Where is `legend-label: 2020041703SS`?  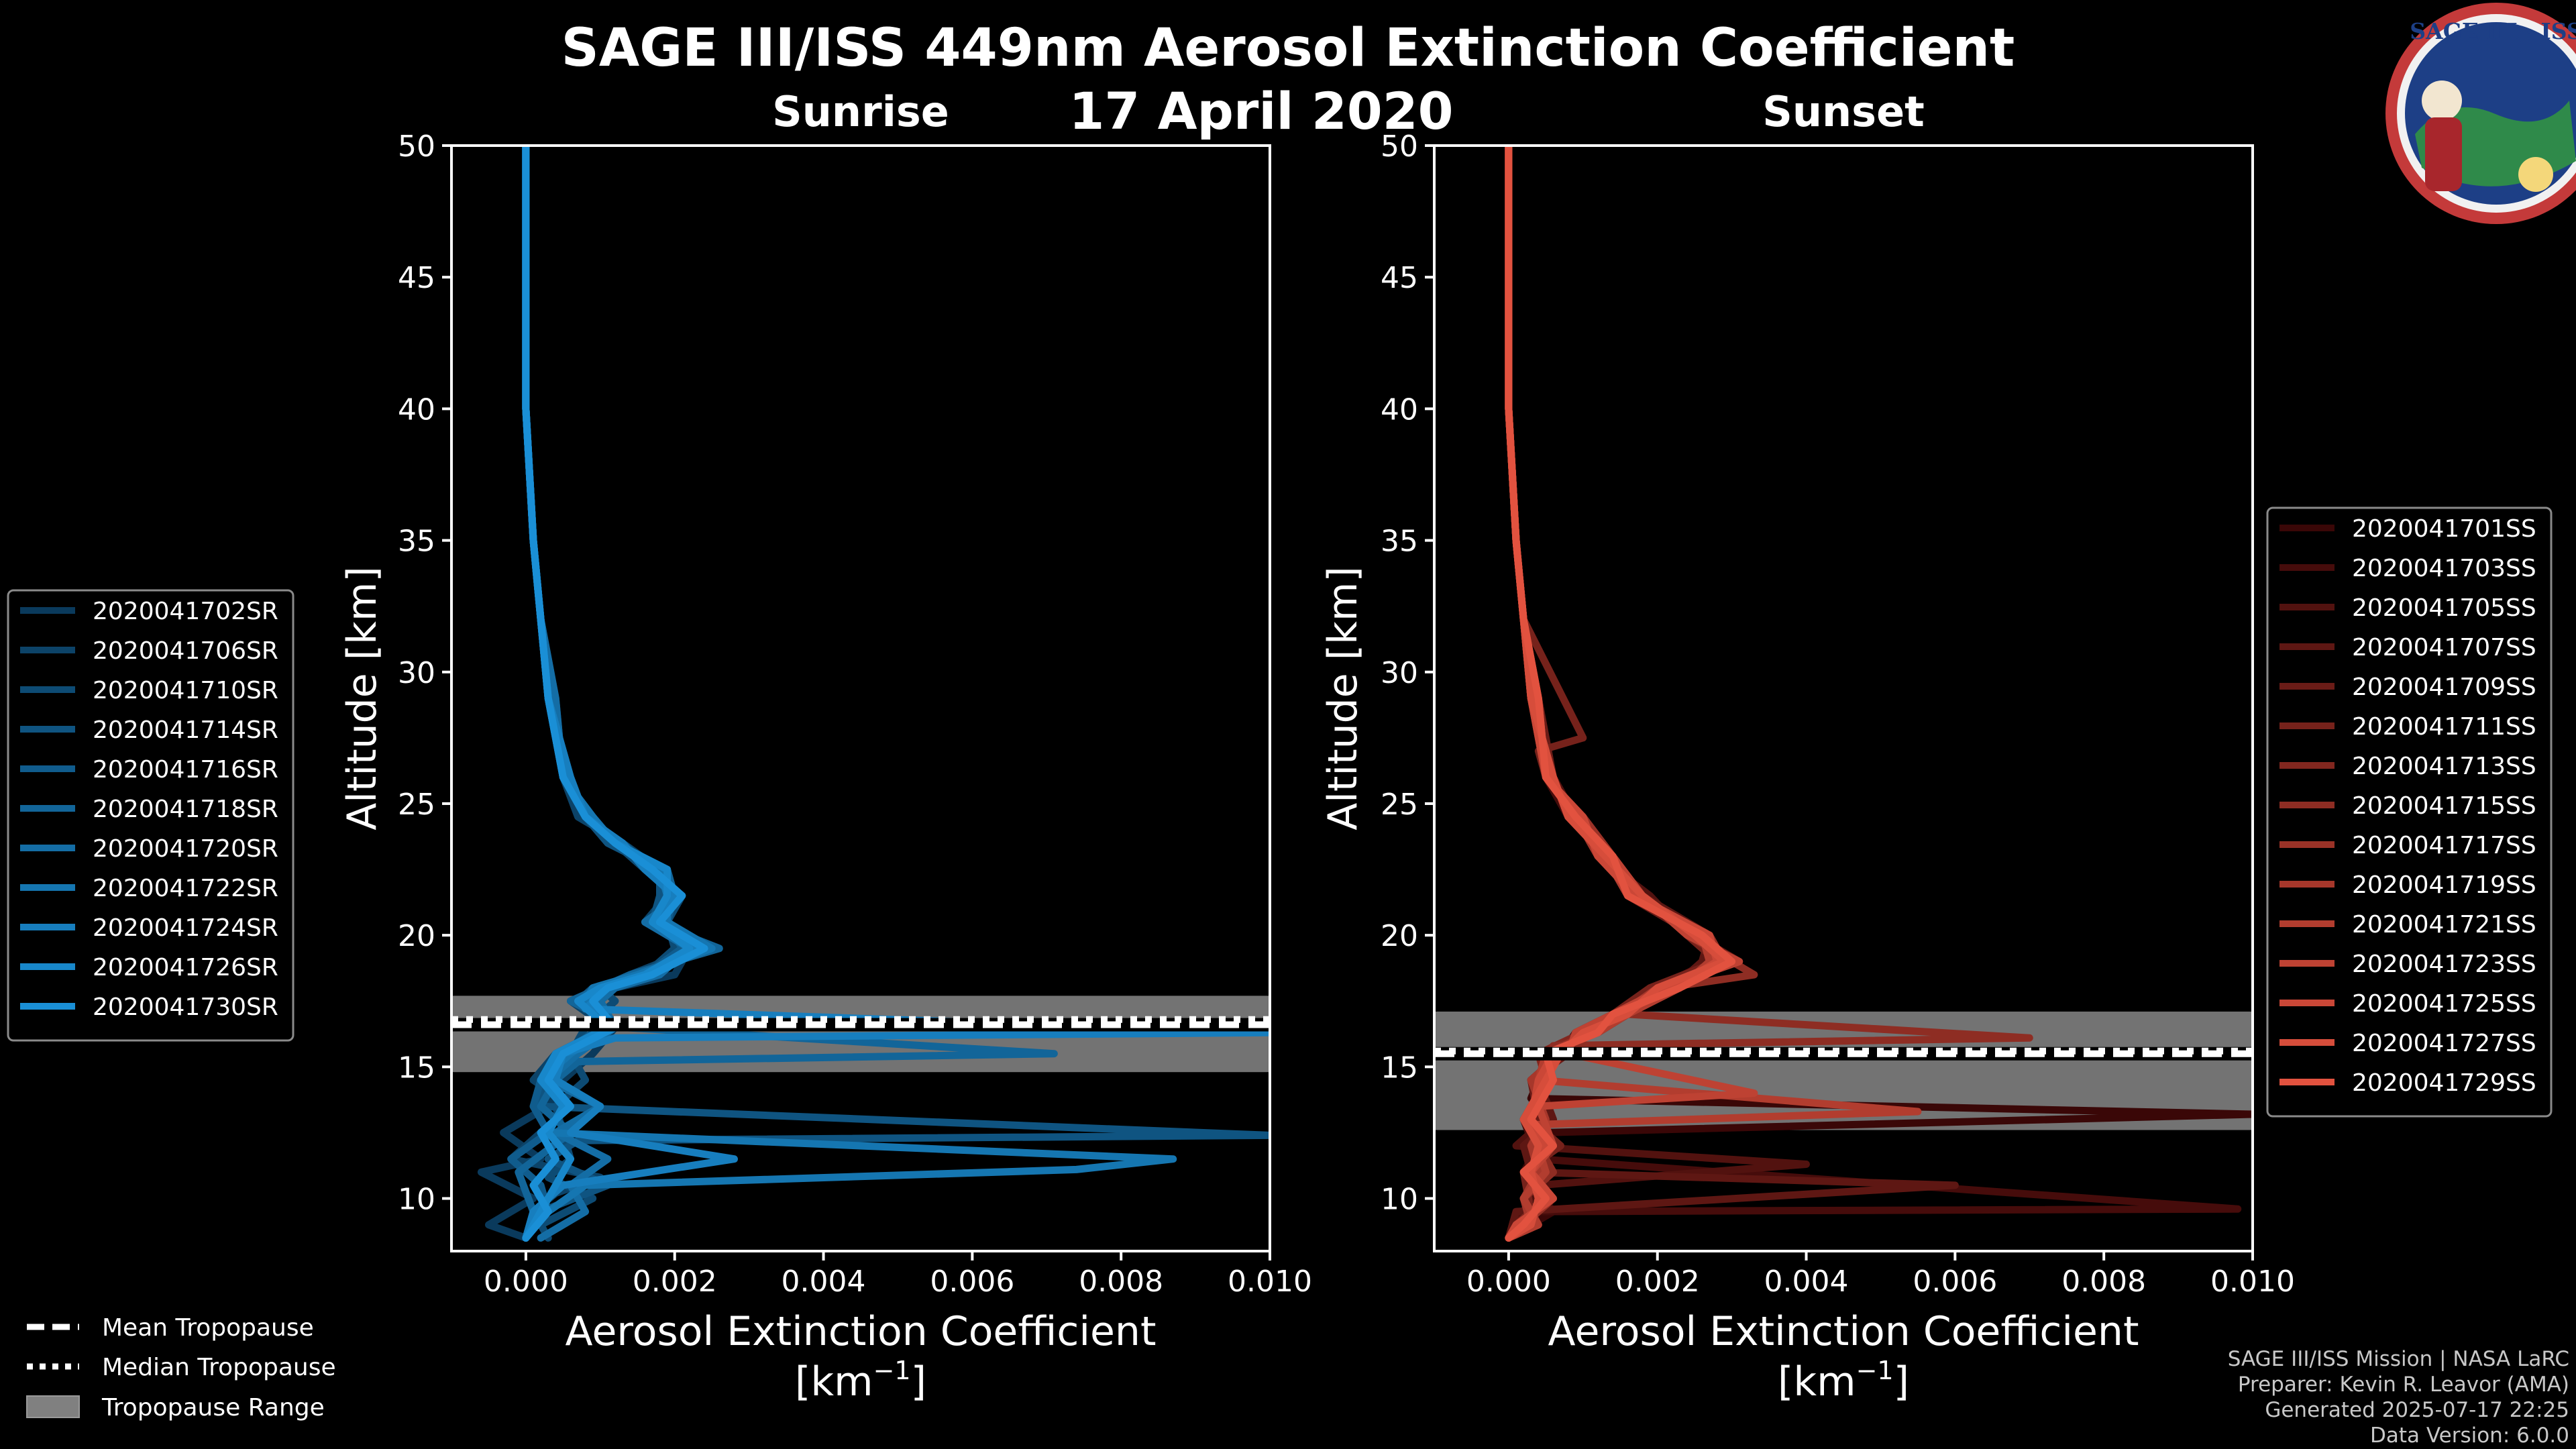 legend-label: 2020041703SS is located at coordinates (2444, 568).